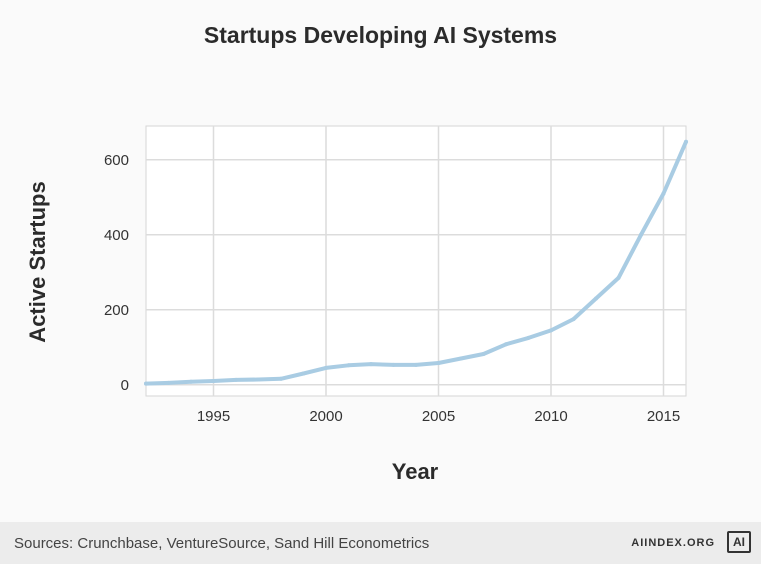 This screenshot has height=564, width=761. Describe the element at coordinates (415, 471) in the screenshot. I see `x-axis-title: Year` at that location.